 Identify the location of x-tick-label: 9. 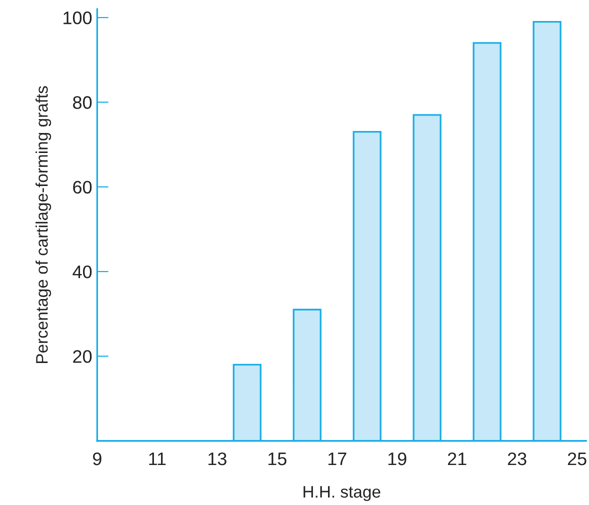
(97, 459).